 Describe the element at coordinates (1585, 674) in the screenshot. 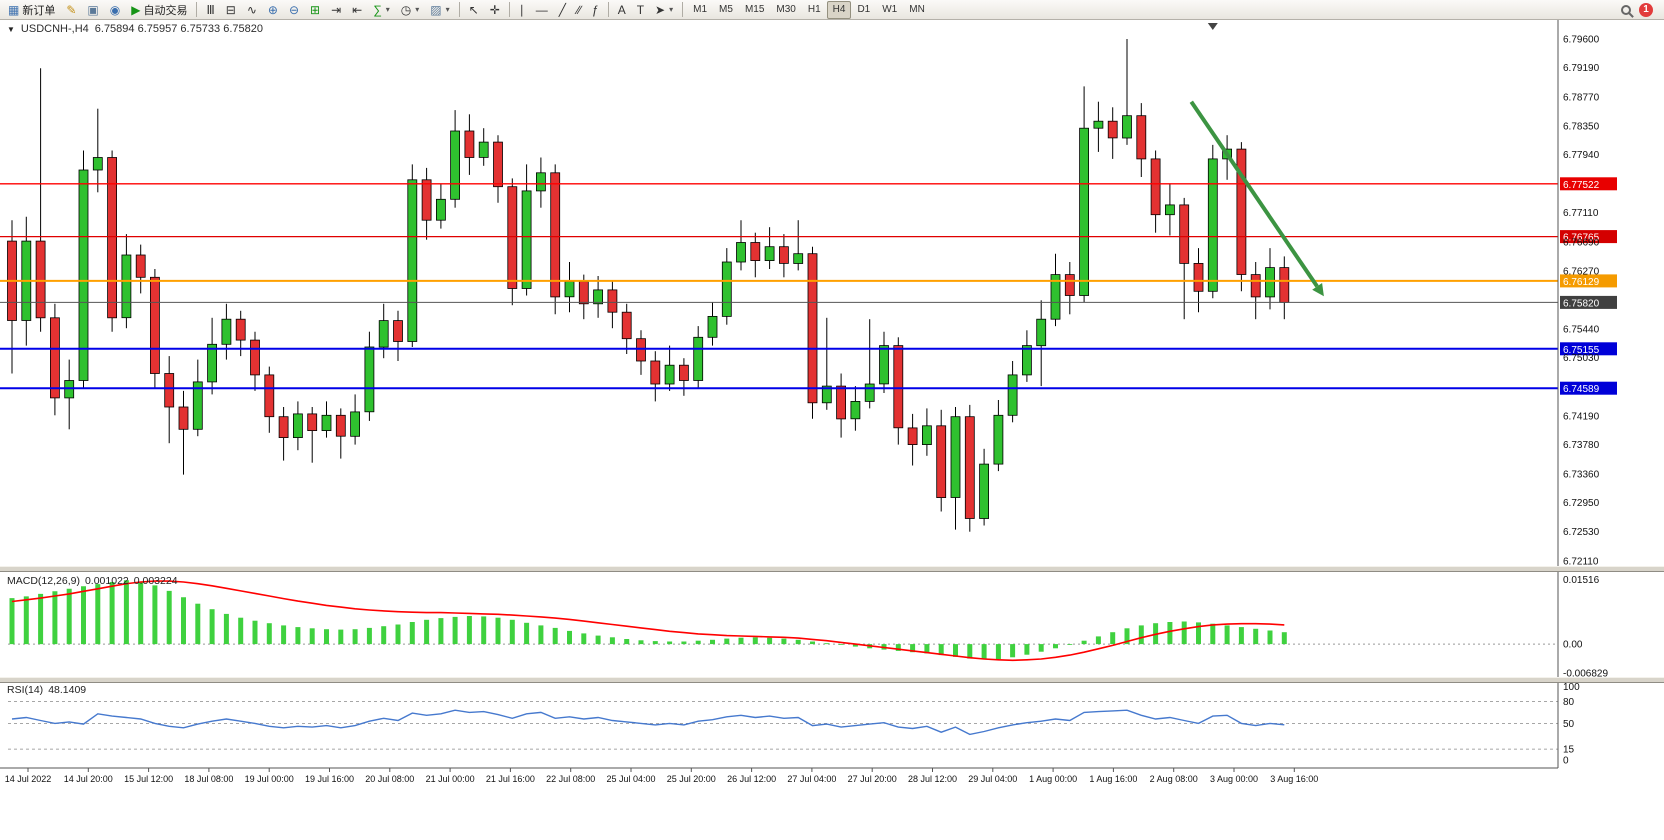

I see `macd-tick-label: -0.006829` at that location.